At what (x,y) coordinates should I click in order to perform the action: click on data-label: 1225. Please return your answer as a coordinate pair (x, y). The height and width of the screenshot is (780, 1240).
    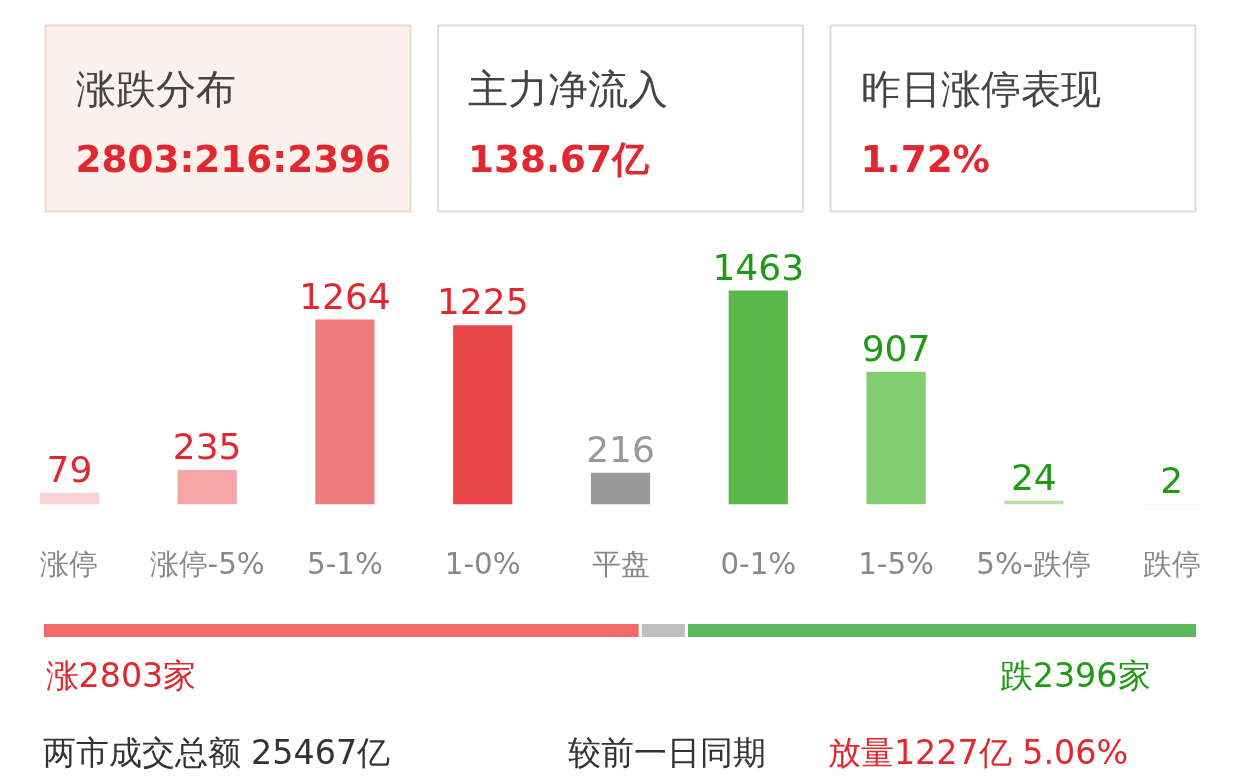
    Looking at the image, I should click on (482, 302).